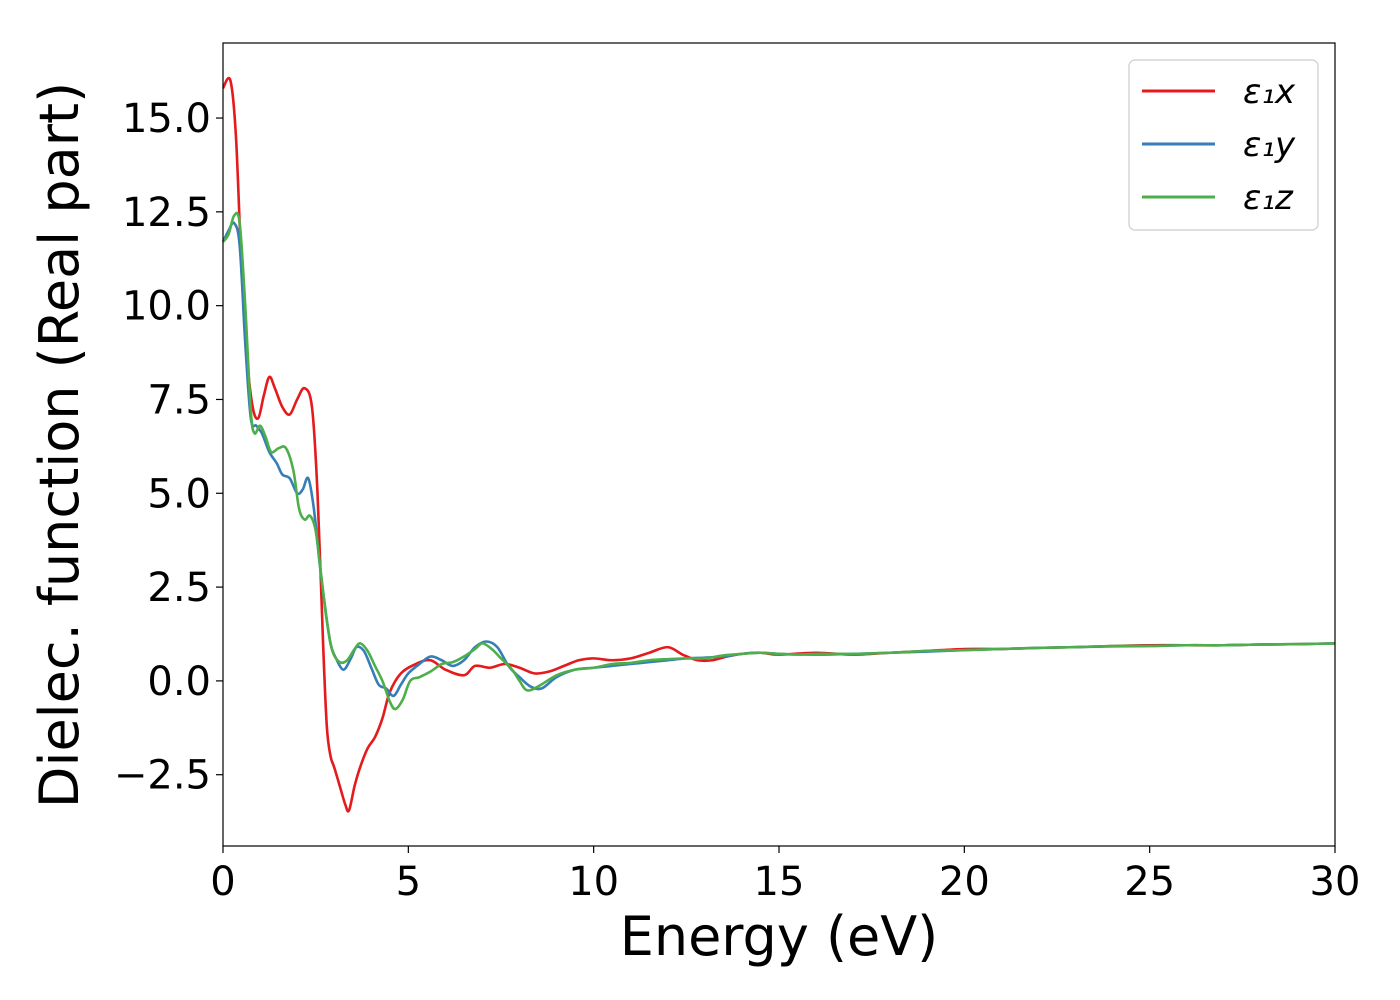 This screenshot has width=1400, height=1000. Describe the element at coordinates (1268, 198) in the screenshot. I see `legend-label-z: ε₁z` at that location.